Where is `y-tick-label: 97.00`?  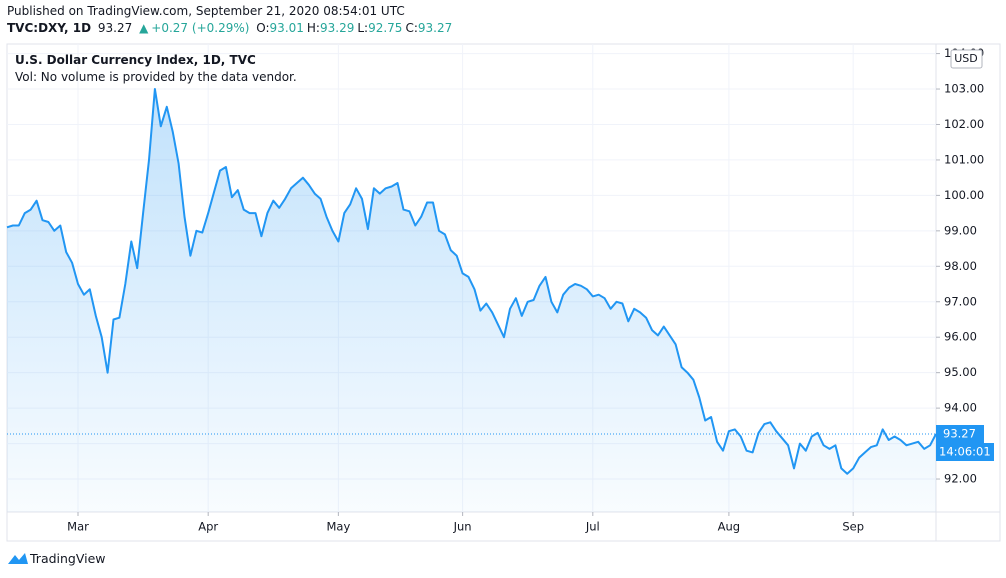 y-tick-label: 97.00 is located at coordinates (960, 301).